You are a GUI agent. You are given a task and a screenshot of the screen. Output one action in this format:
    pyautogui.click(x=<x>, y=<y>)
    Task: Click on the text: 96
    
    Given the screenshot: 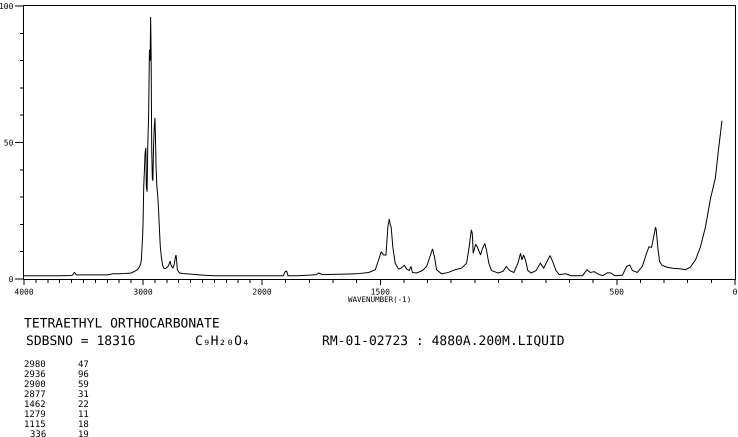 What is the action you would take?
    pyautogui.click(x=83, y=375)
    